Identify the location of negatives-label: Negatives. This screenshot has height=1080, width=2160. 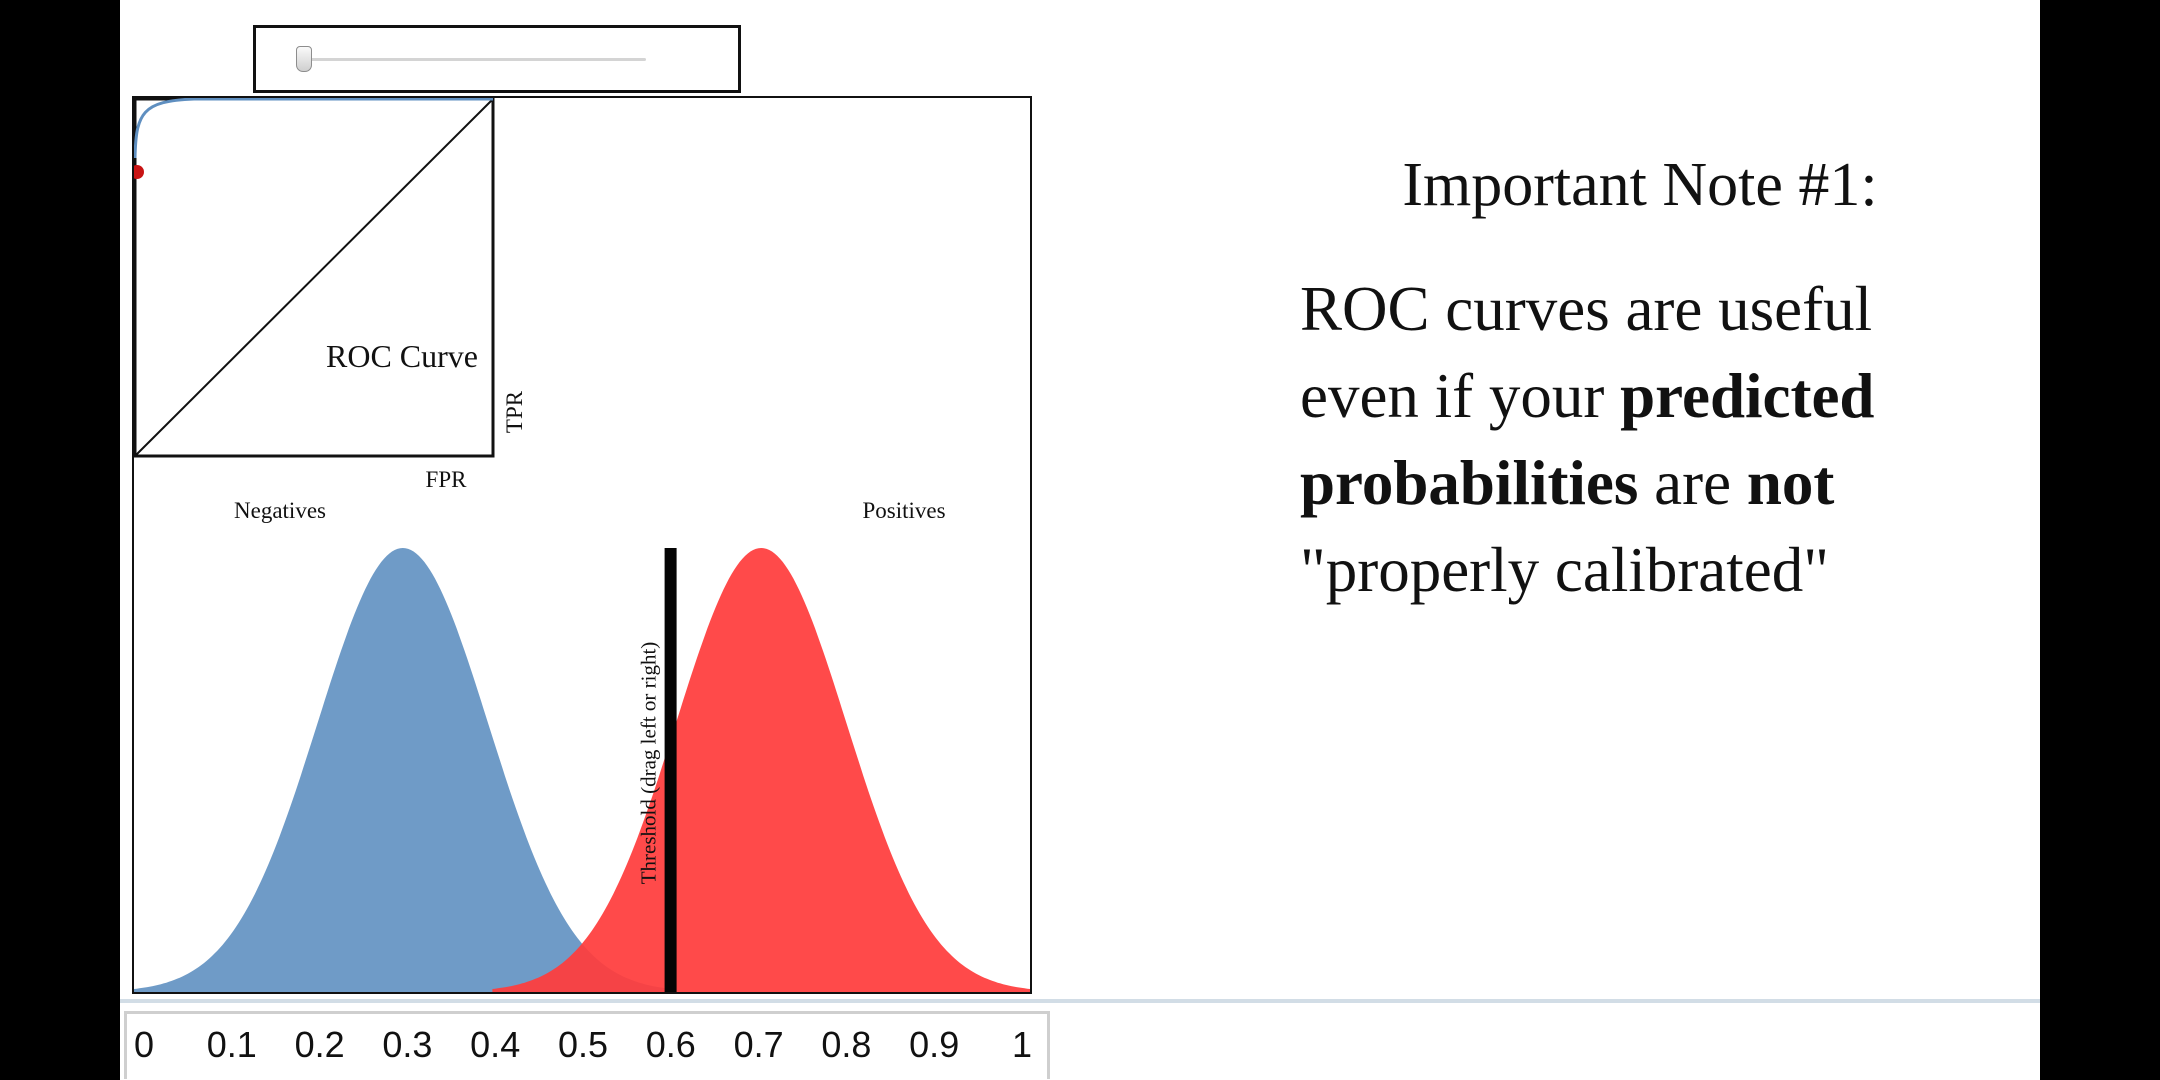
(280, 510).